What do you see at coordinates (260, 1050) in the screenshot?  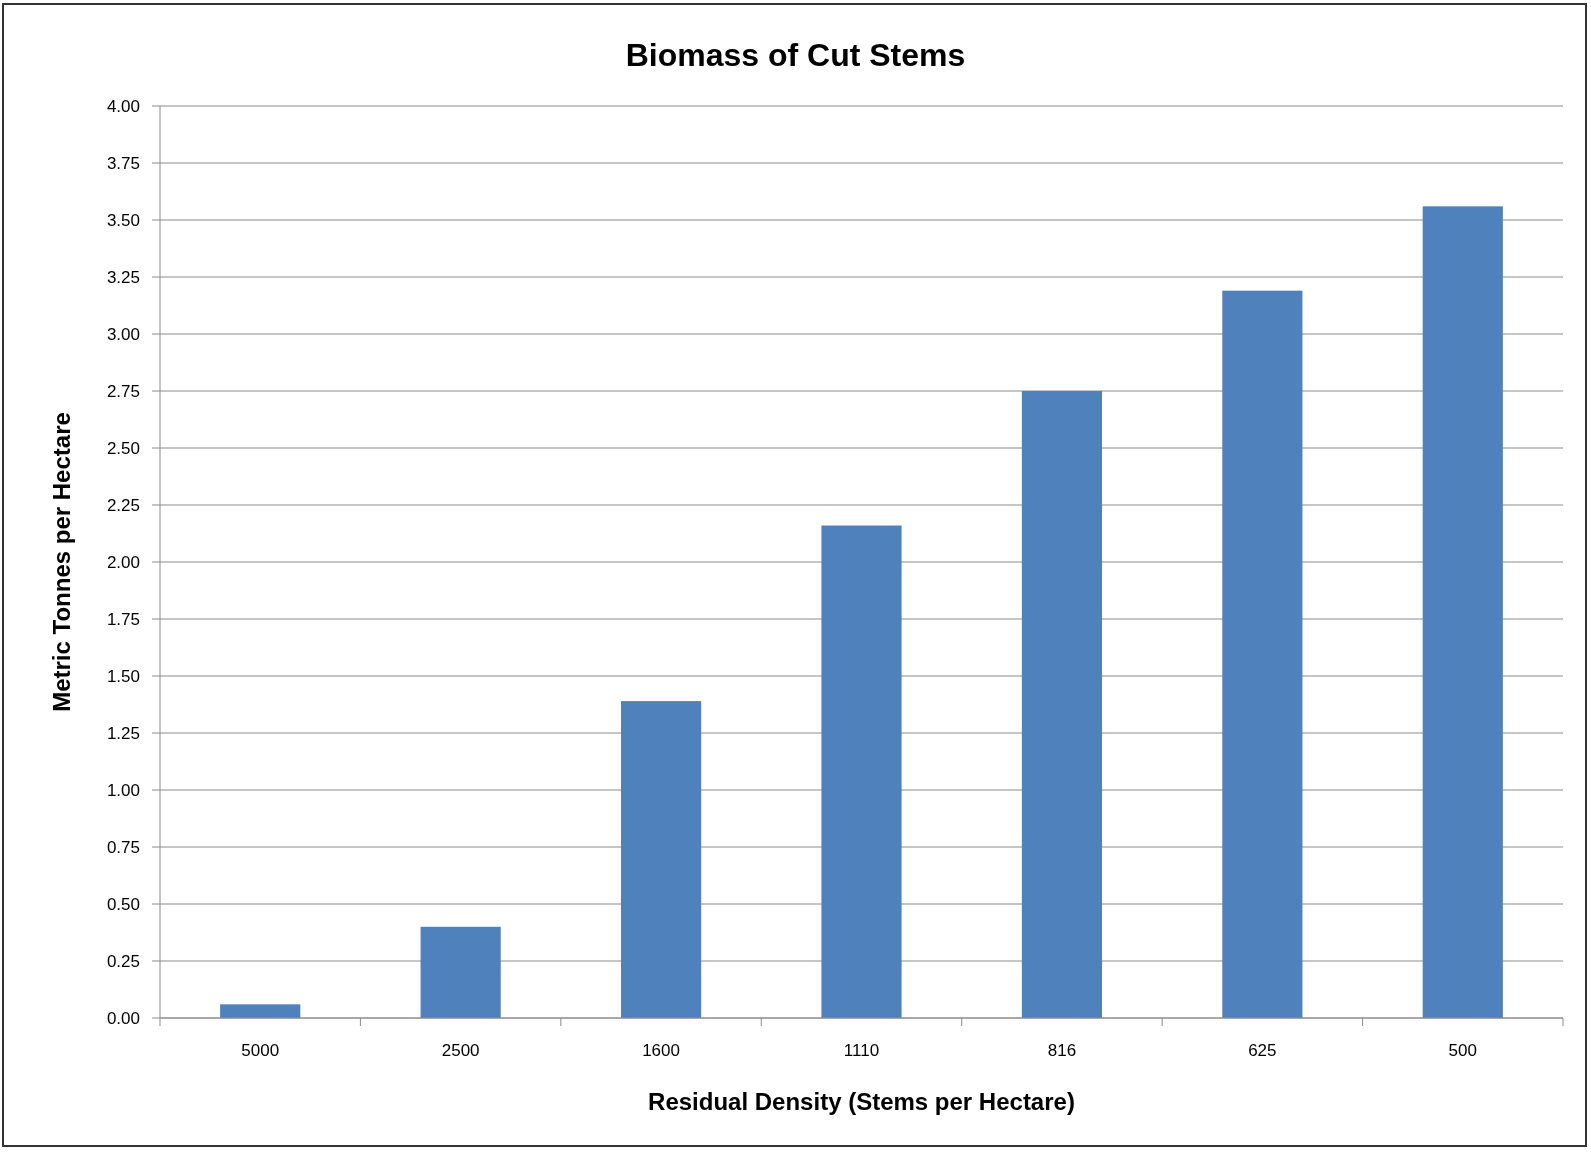 I see `x-tick-label: 5000` at bounding box center [260, 1050].